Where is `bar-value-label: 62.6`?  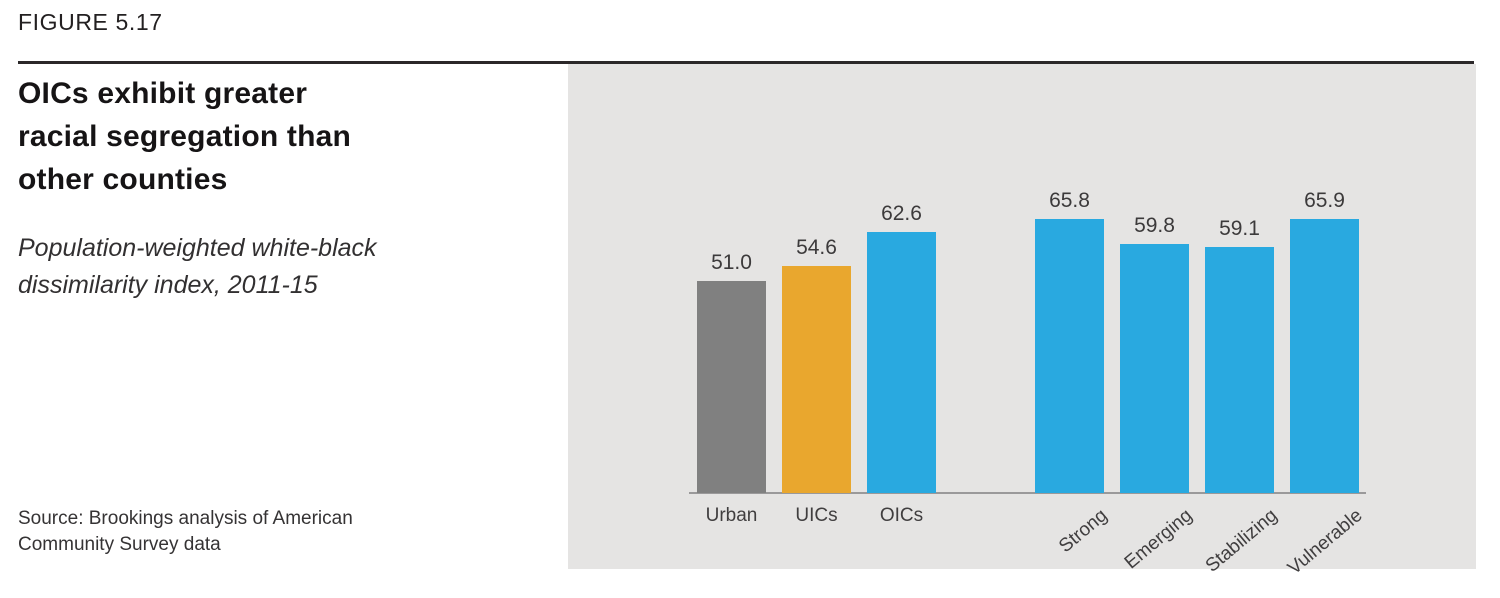 bar-value-label: 62.6 is located at coordinates (901, 213).